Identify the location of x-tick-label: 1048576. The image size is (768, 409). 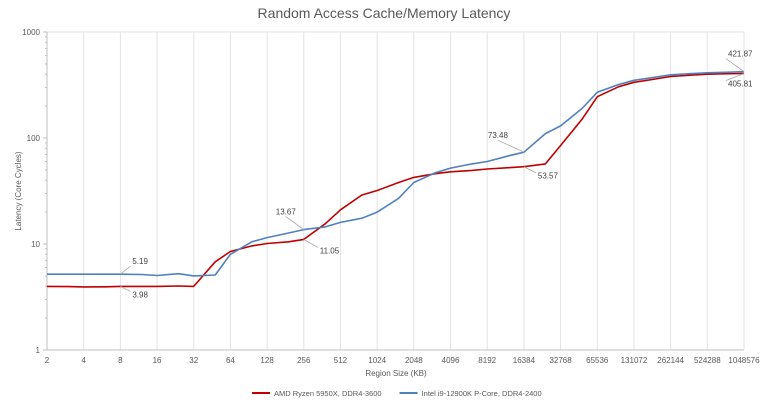
(744, 360).